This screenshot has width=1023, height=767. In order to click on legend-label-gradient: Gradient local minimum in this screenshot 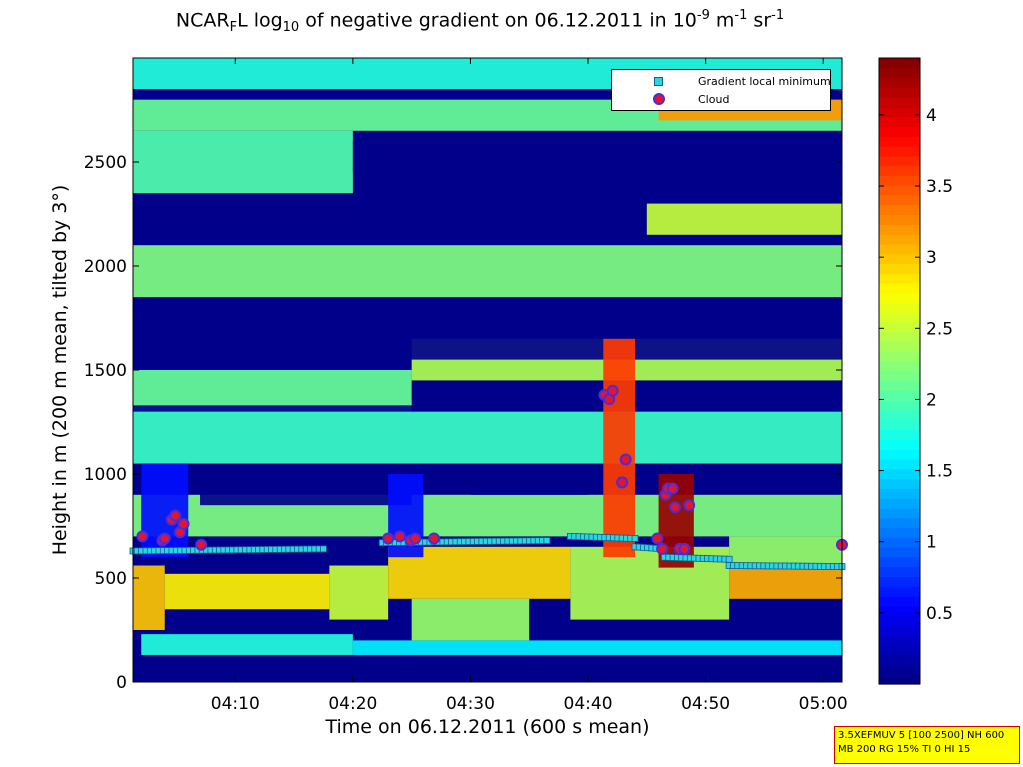, I will do `click(764, 81)`.